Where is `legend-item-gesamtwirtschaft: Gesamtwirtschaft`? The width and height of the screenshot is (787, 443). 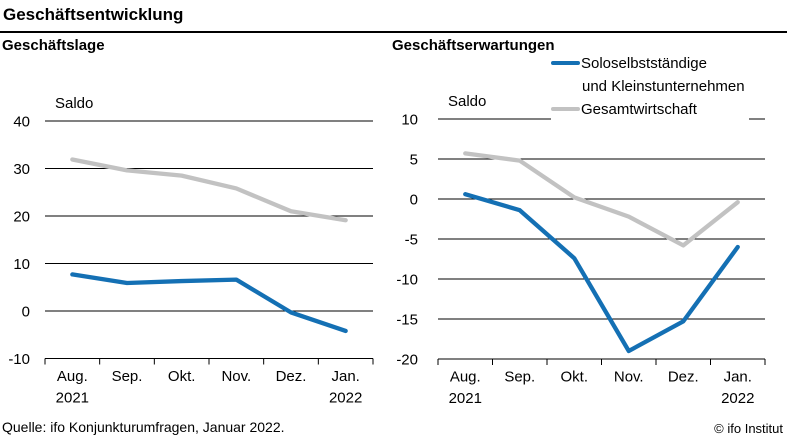 legend-item-gesamtwirtschaft: Gesamtwirtschaft is located at coordinates (648, 109).